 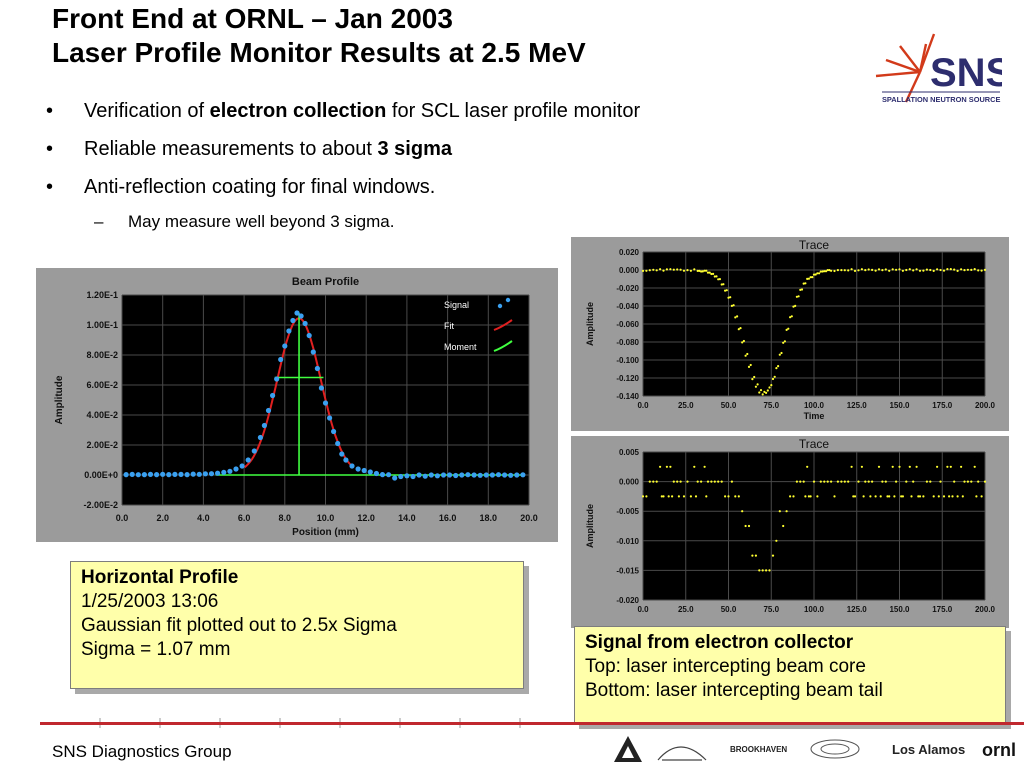 What do you see at coordinates (627, 342) in the screenshot?
I see `y-tick-label: -0.080` at bounding box center [627, 342].